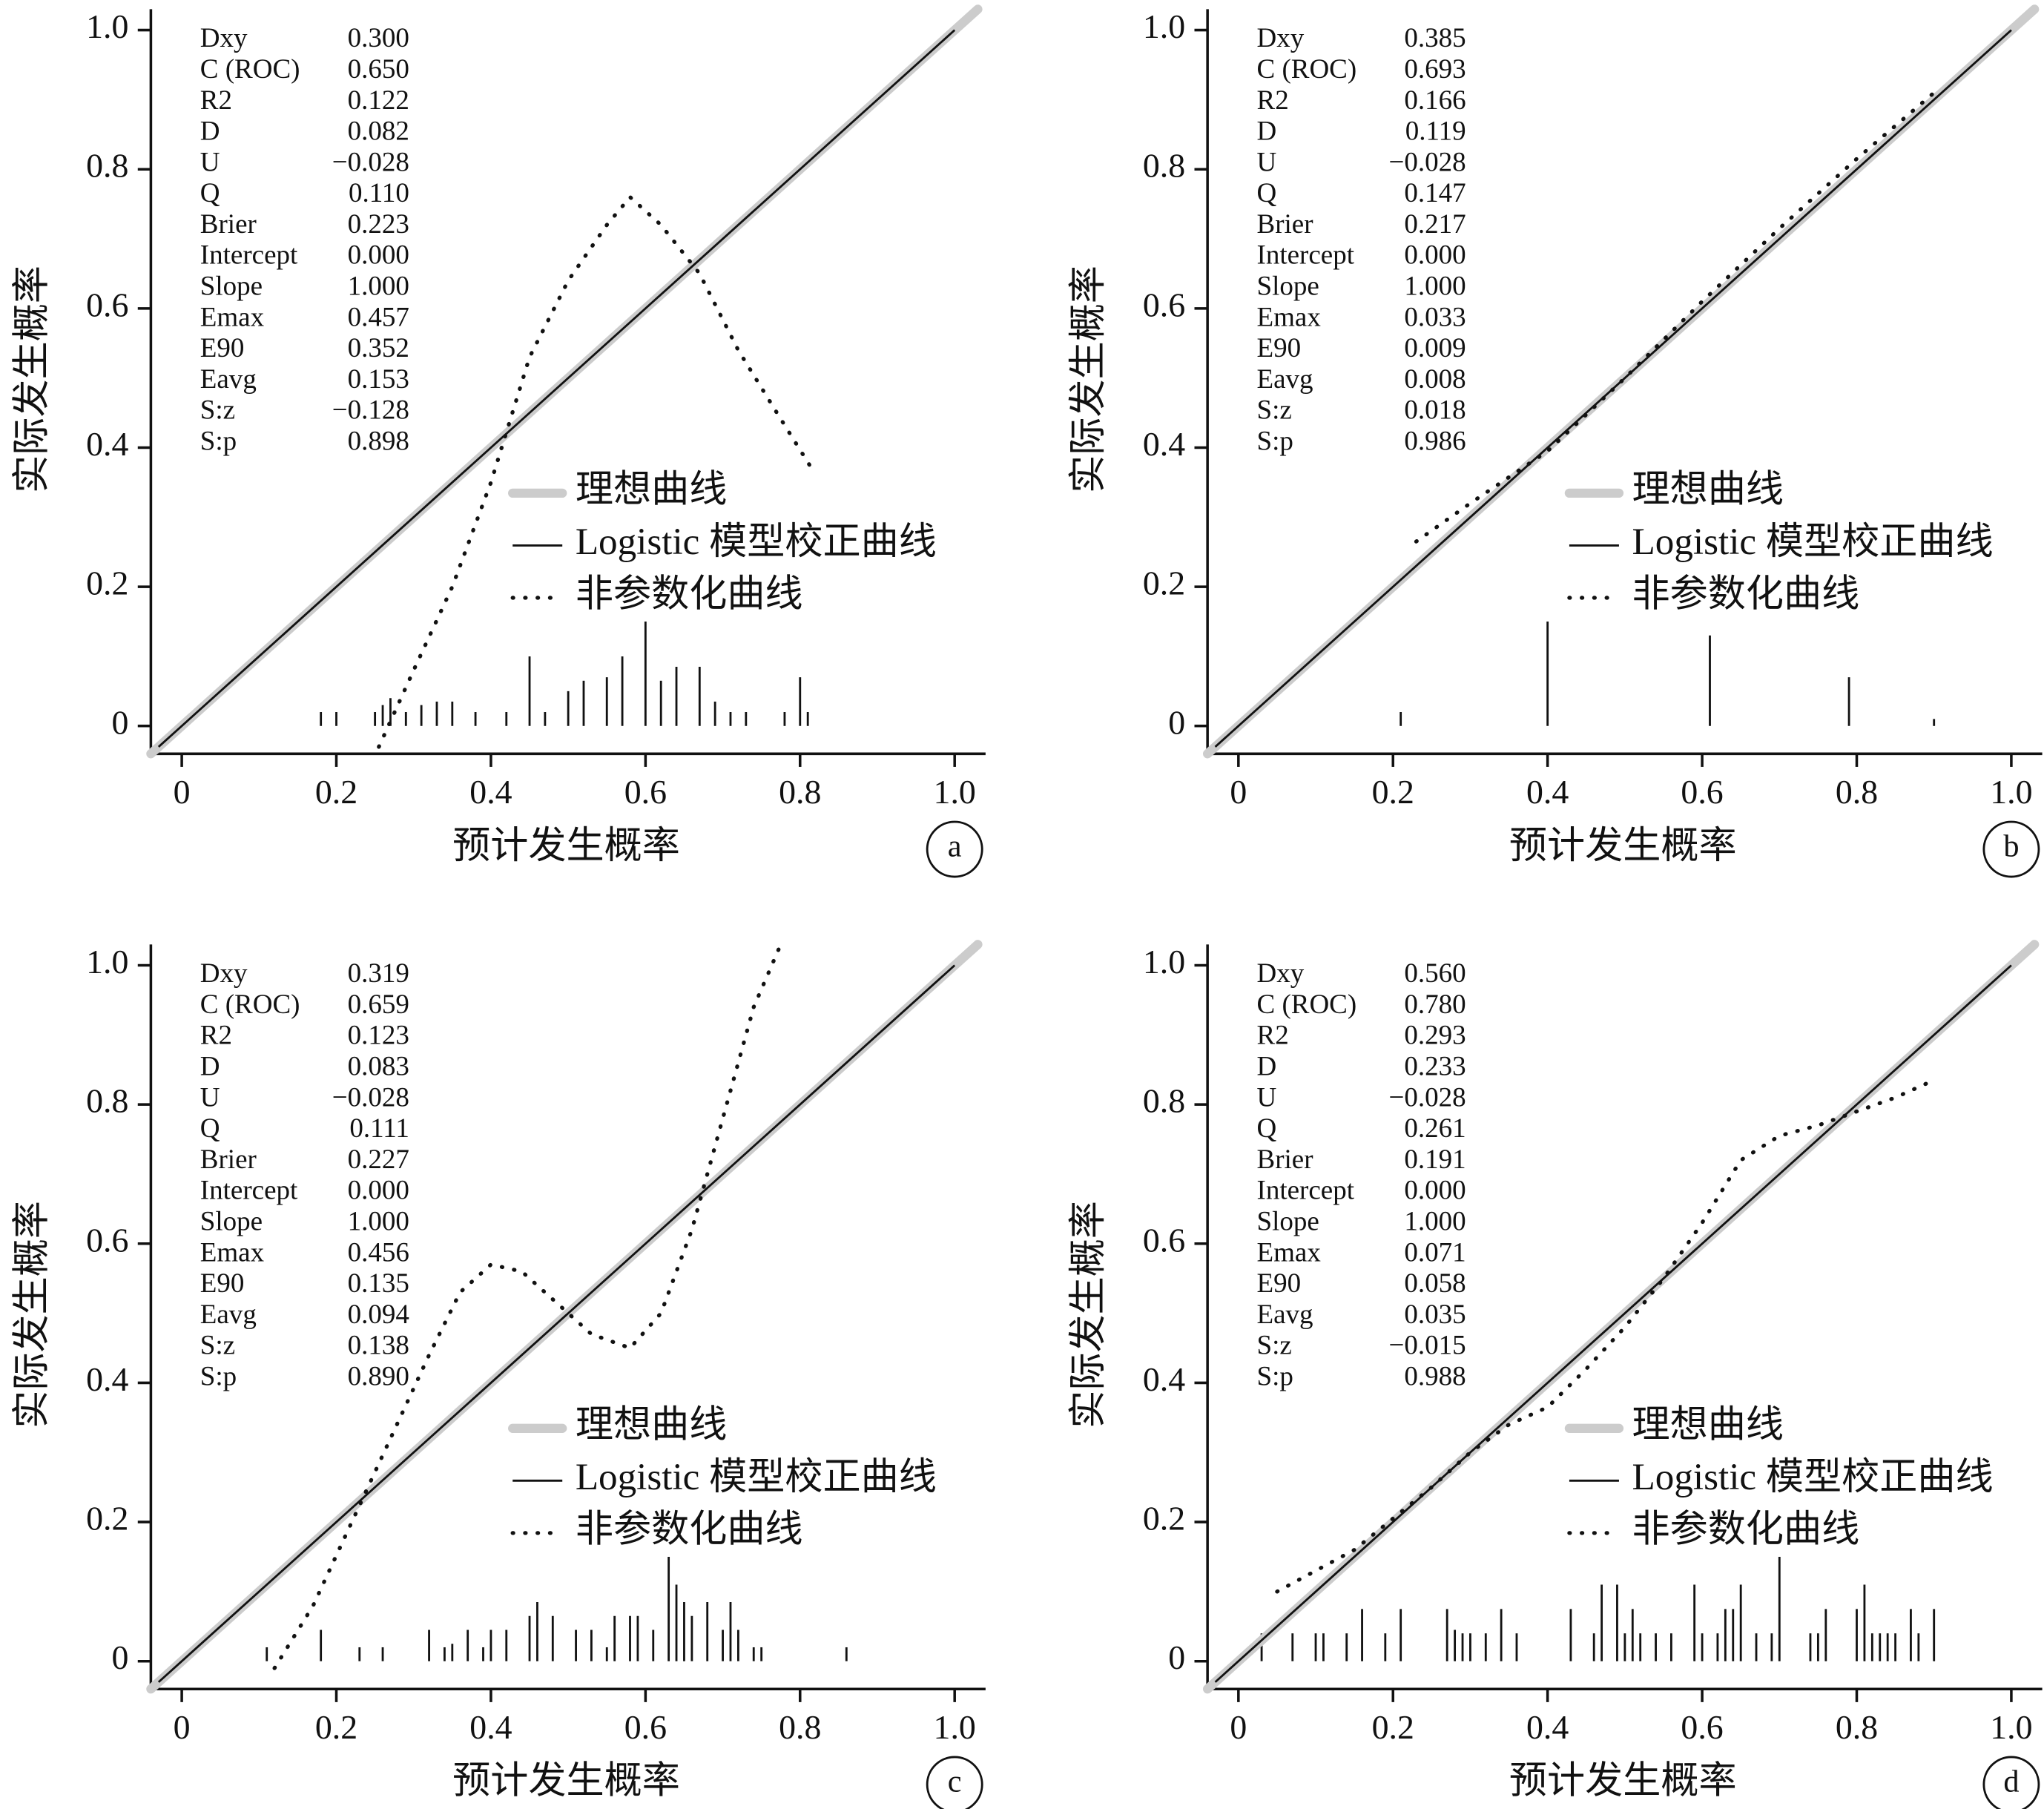 This screenshot has width=2044, height=1809. Describe the element at coordinates (379, 317) in the screenshot. I see `stat-value: 0.457` at that location.